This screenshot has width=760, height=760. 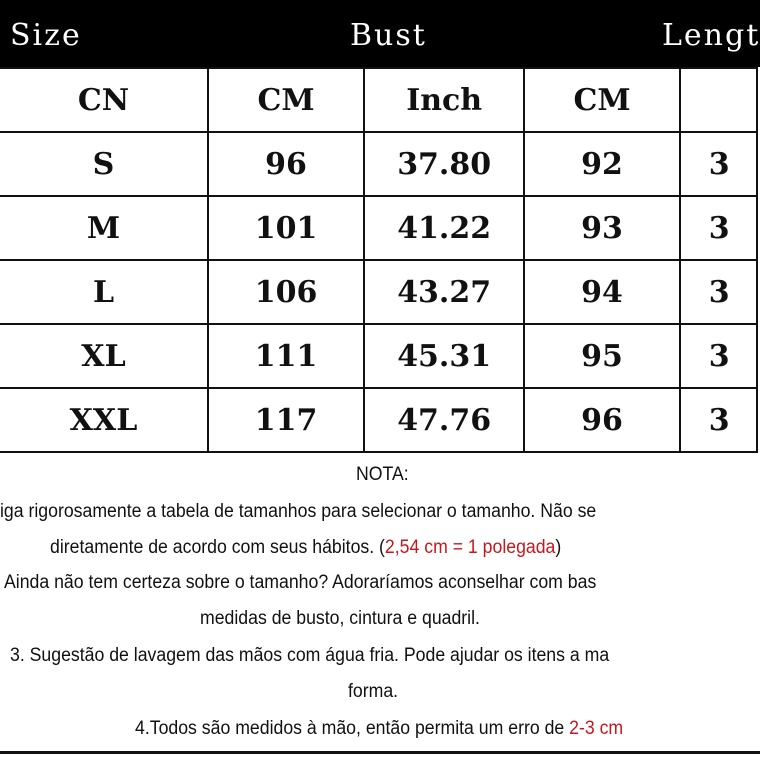 What do you see at coordinates (382, 474) in the screenshot?
I see `notes-title: NOTA:` at bounding box center [382, 474].